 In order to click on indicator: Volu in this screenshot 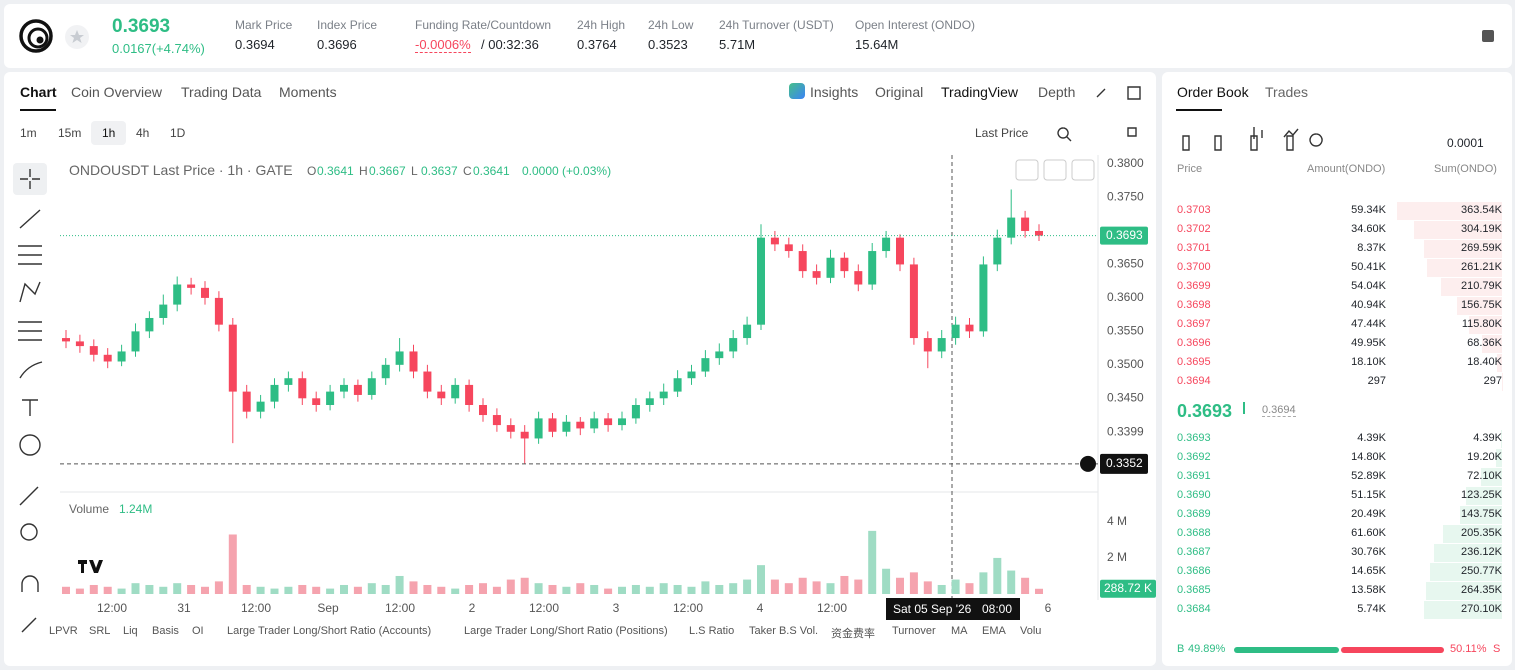, I will do `click(1031, 631)`.